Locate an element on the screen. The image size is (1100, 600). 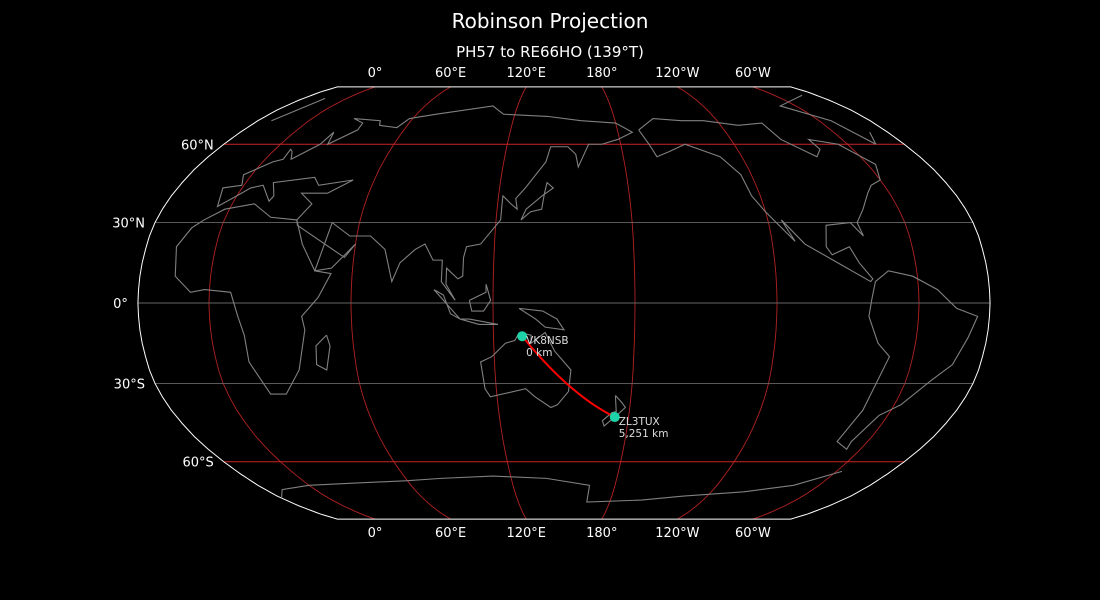
latitude-label: 0° is located at coordinates (120, 304).